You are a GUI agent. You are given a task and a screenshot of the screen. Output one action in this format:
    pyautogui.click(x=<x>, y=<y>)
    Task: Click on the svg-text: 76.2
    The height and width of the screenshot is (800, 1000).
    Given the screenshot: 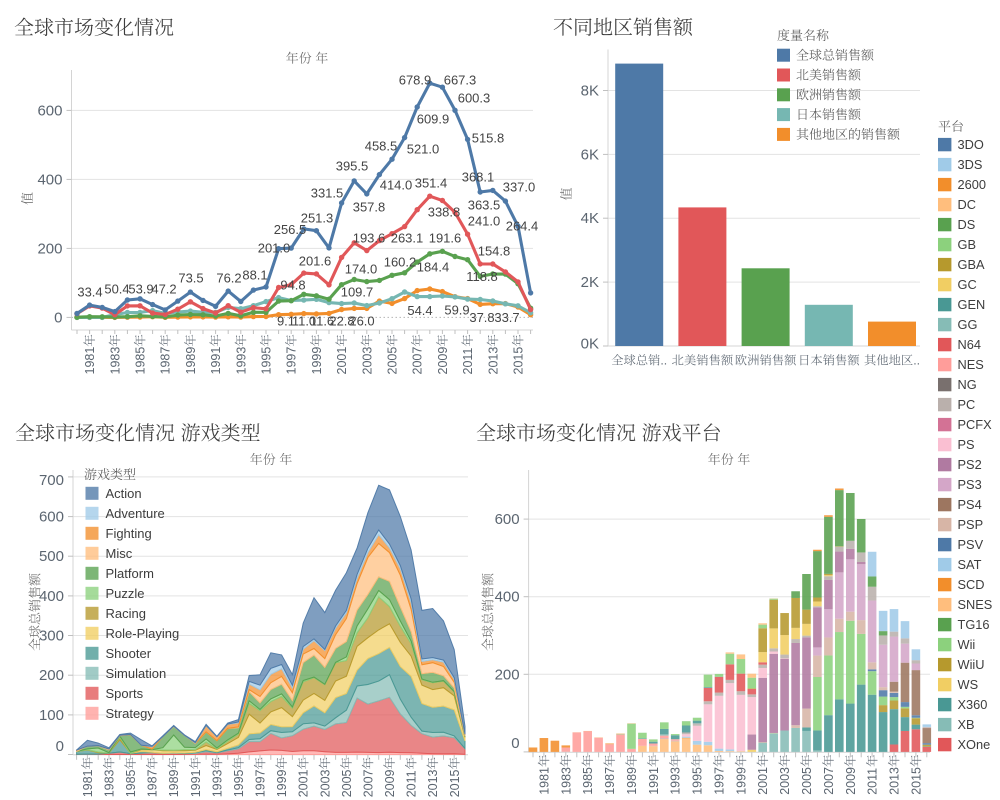 What is the action you would take?
    pyautogui.click(x=228, y=278)
    